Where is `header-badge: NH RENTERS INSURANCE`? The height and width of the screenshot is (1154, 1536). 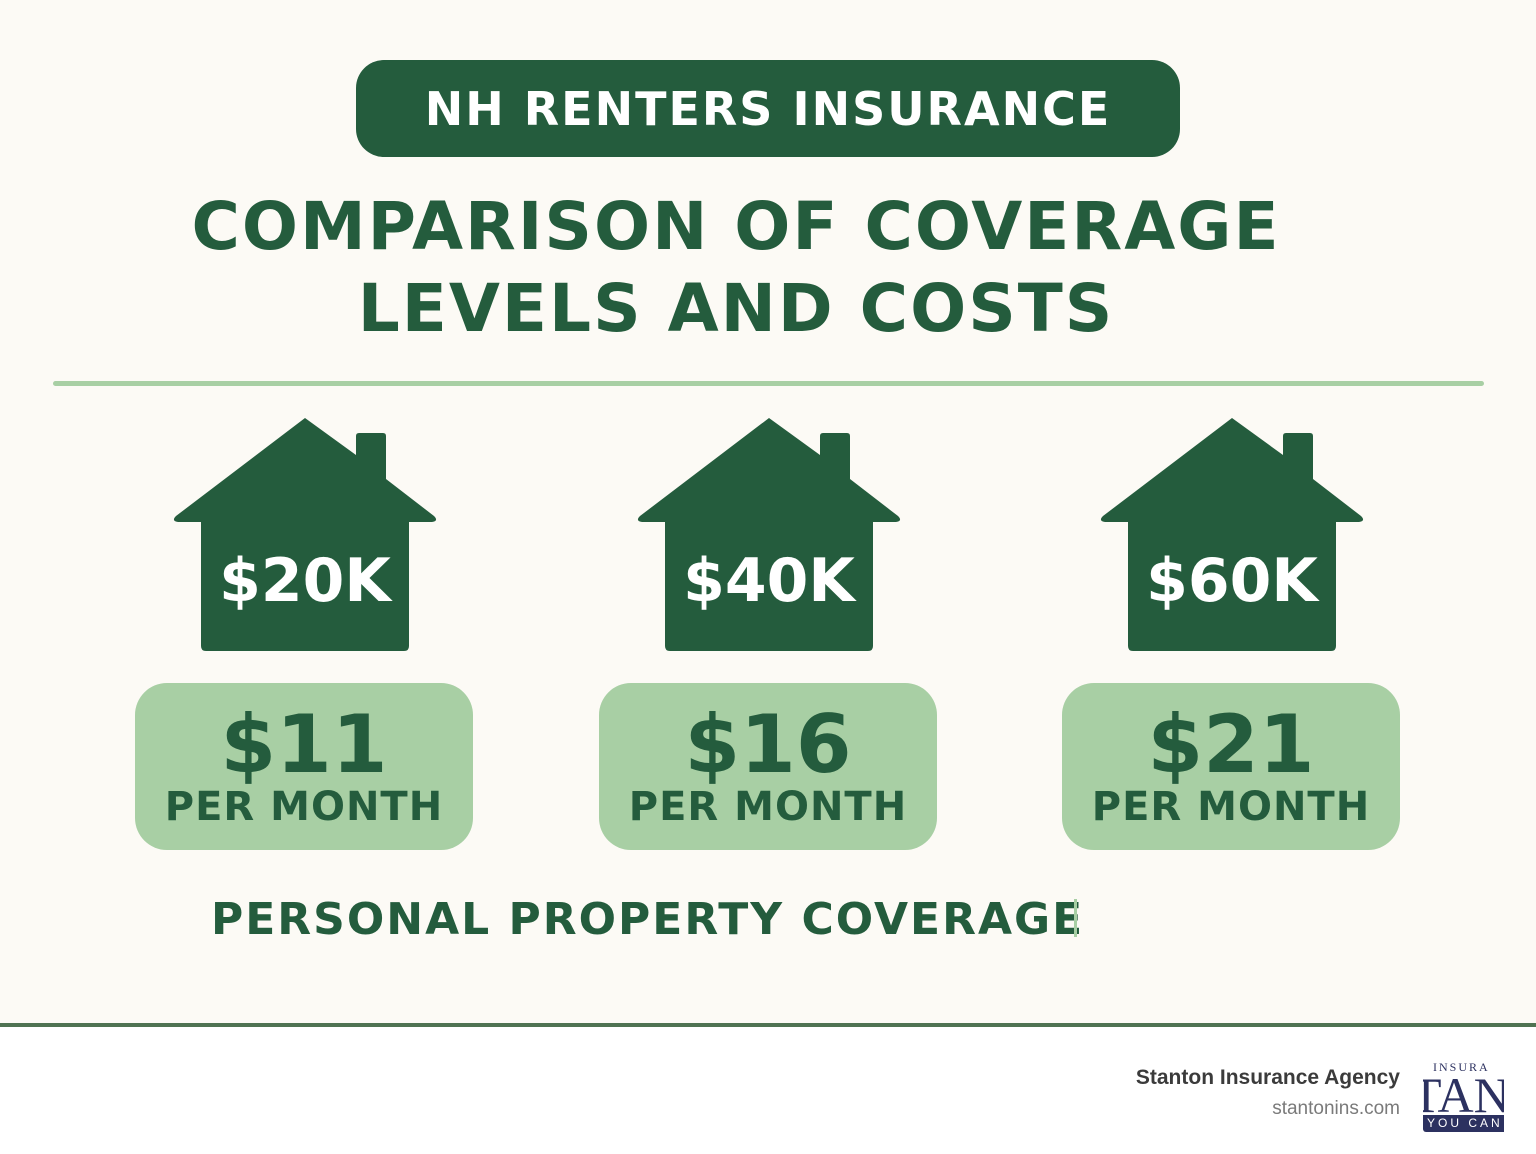 header-badge: NH RENTERS INSURANCE is located at coordinates (768, 108).